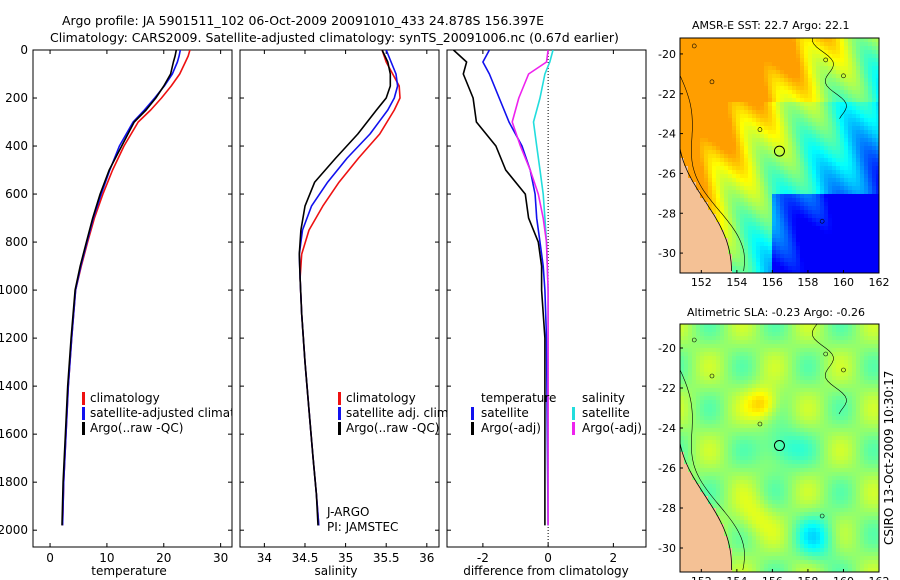 This screenshot has width=900, height=580. I want to click on y-tick-label: 1000, so click(14, 290).